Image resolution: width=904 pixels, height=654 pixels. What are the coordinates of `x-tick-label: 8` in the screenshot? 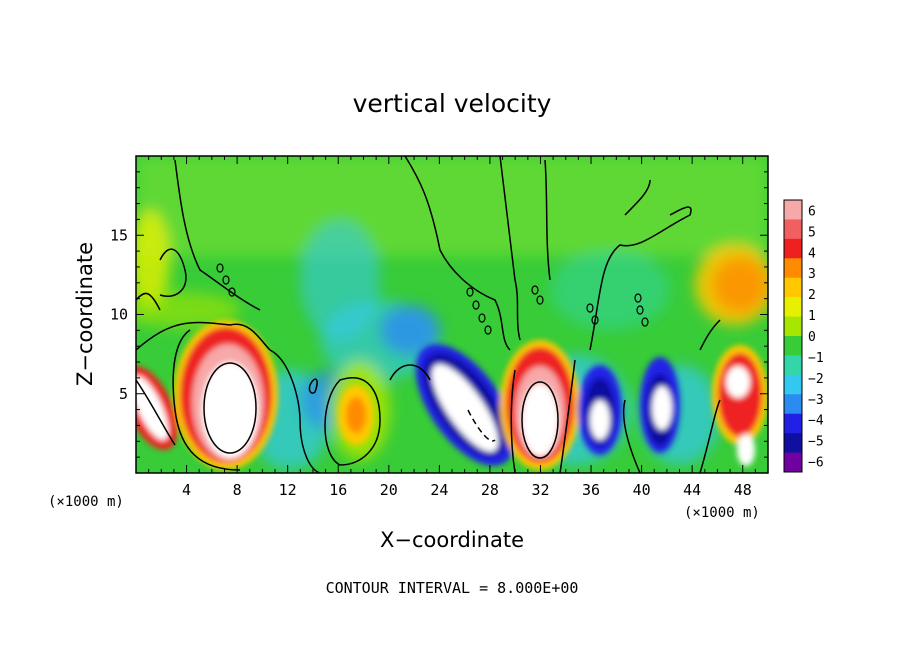 It's located at (237, 490).